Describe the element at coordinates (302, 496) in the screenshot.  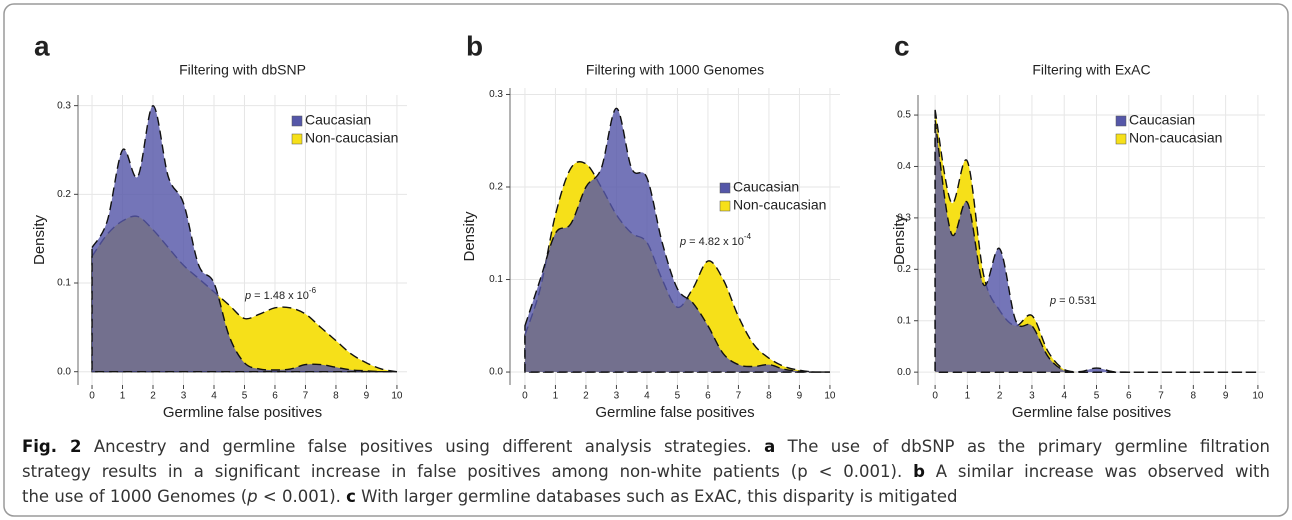
I see `caption-text: < 0.001).` at that location.